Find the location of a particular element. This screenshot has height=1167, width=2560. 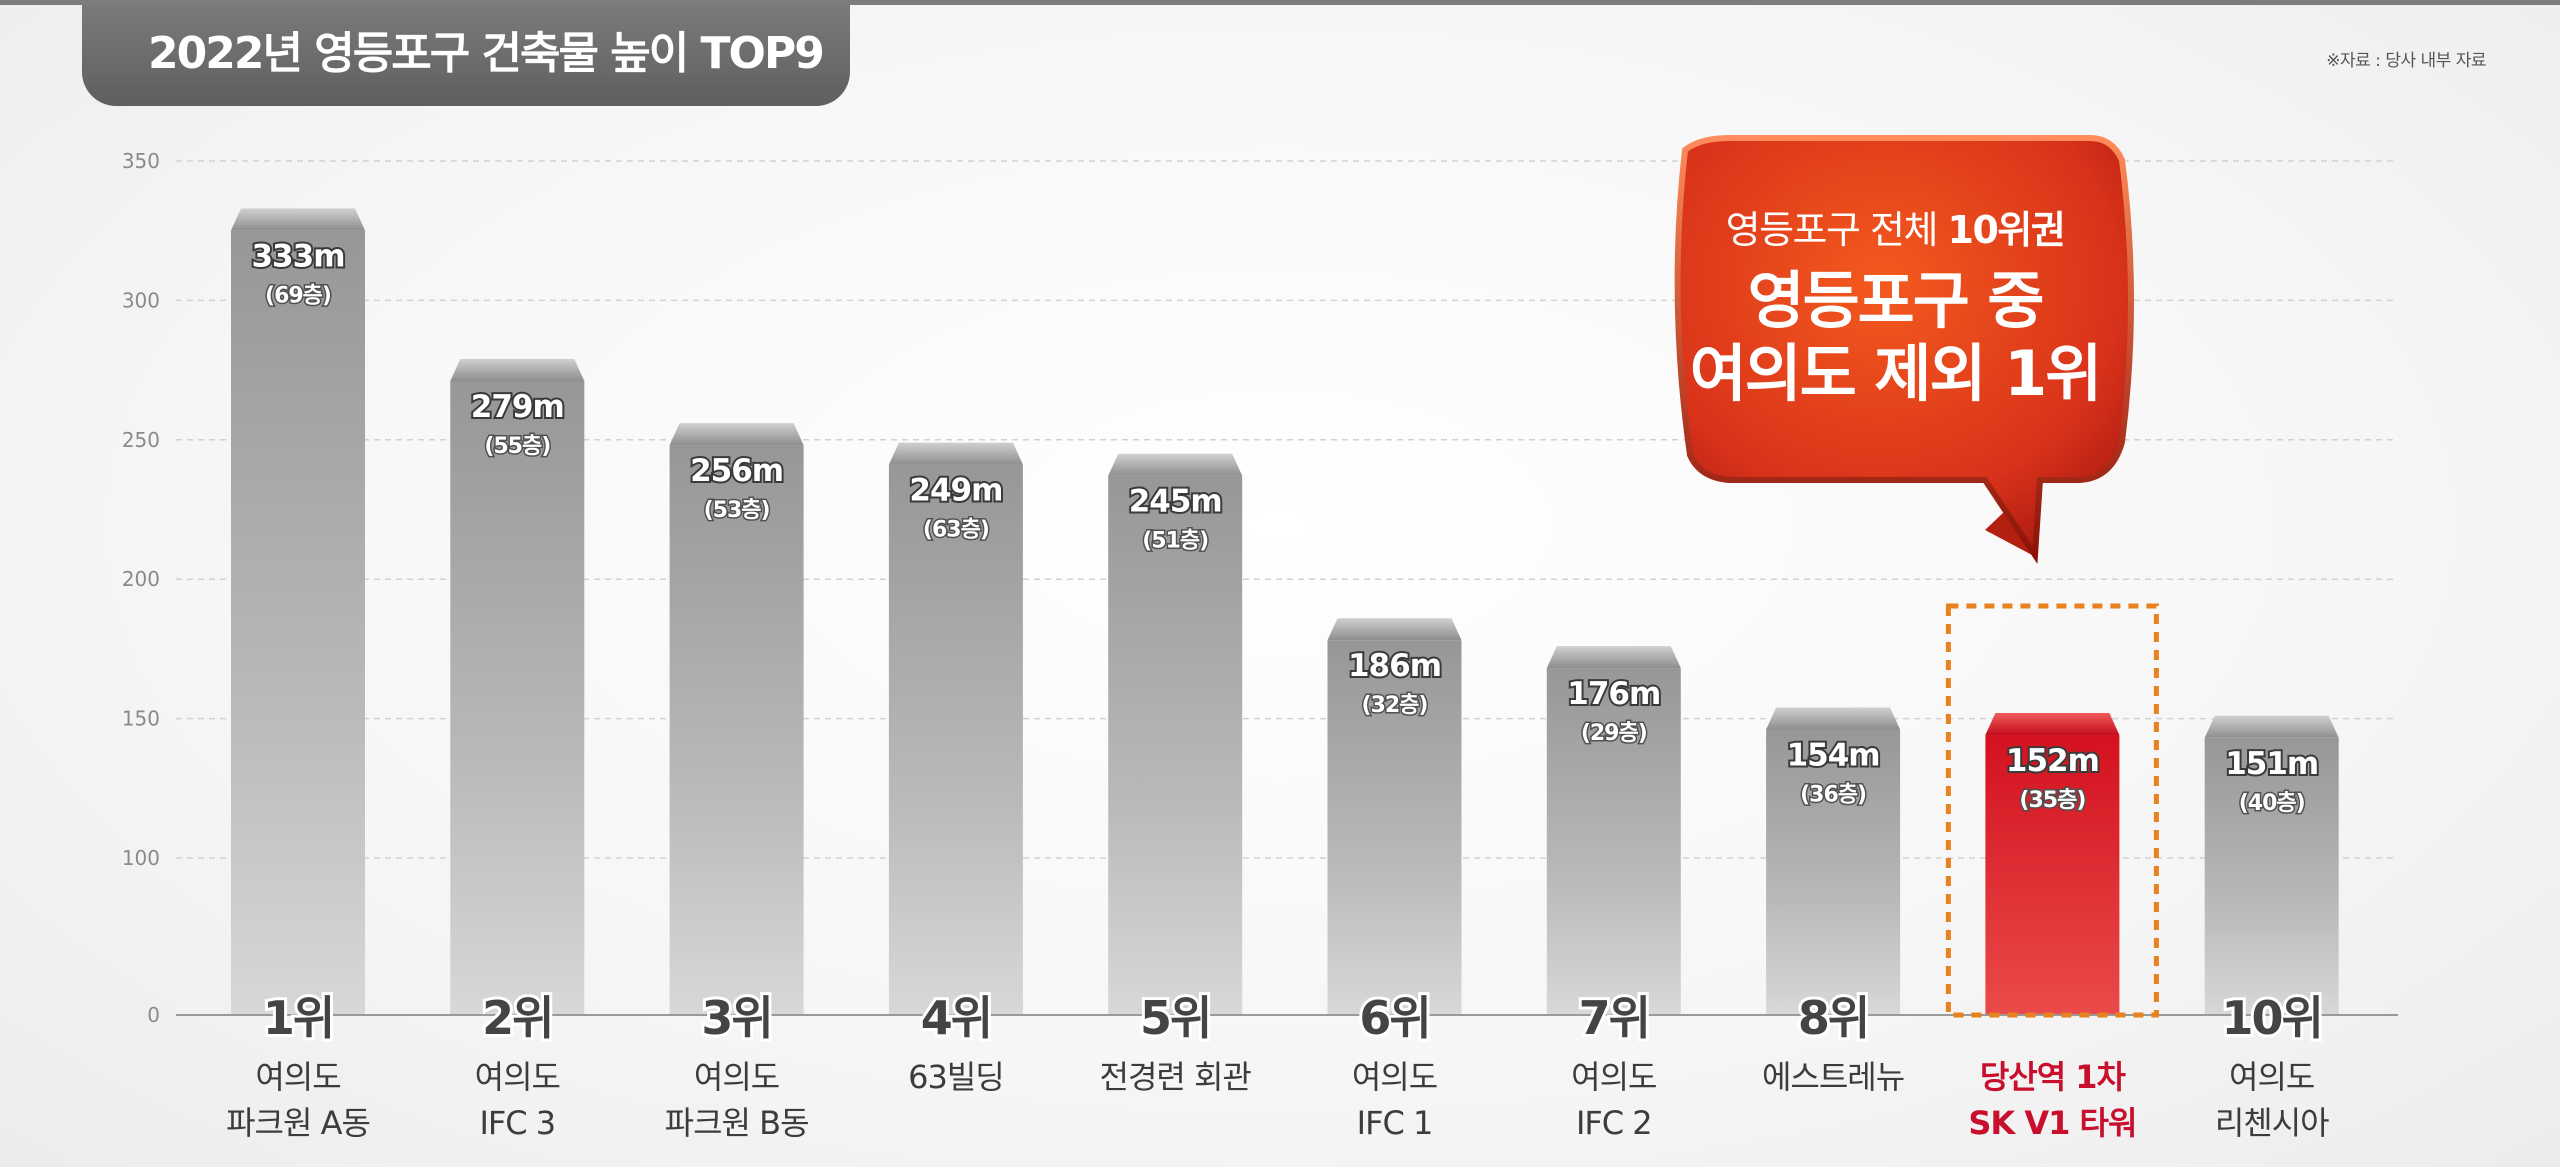

bar-value-label: 176m is located at coordinates (1613, 694).